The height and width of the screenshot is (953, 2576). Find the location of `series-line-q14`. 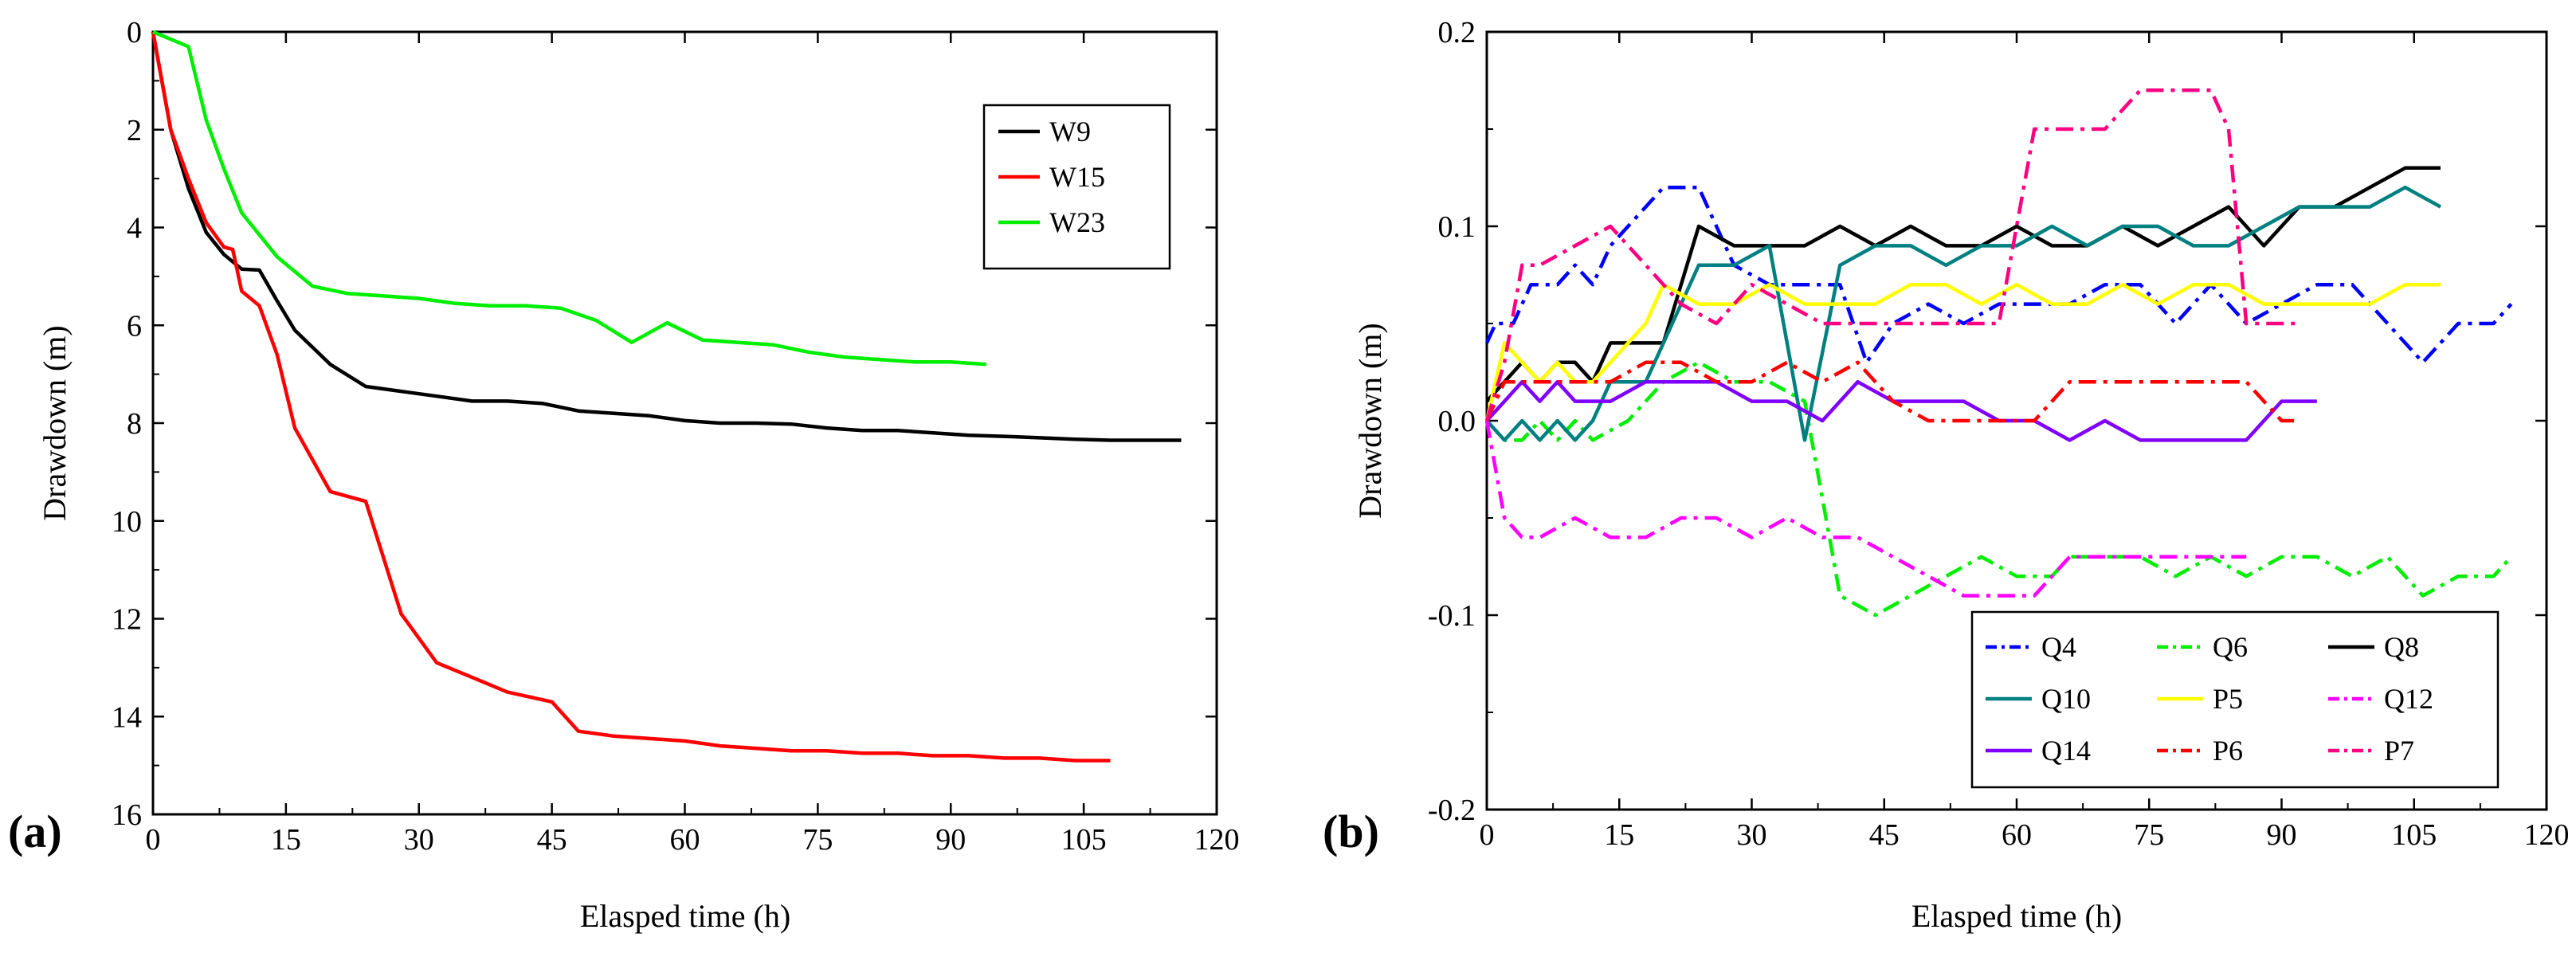

series-line-q14 is located at coordinates (1901, 410).